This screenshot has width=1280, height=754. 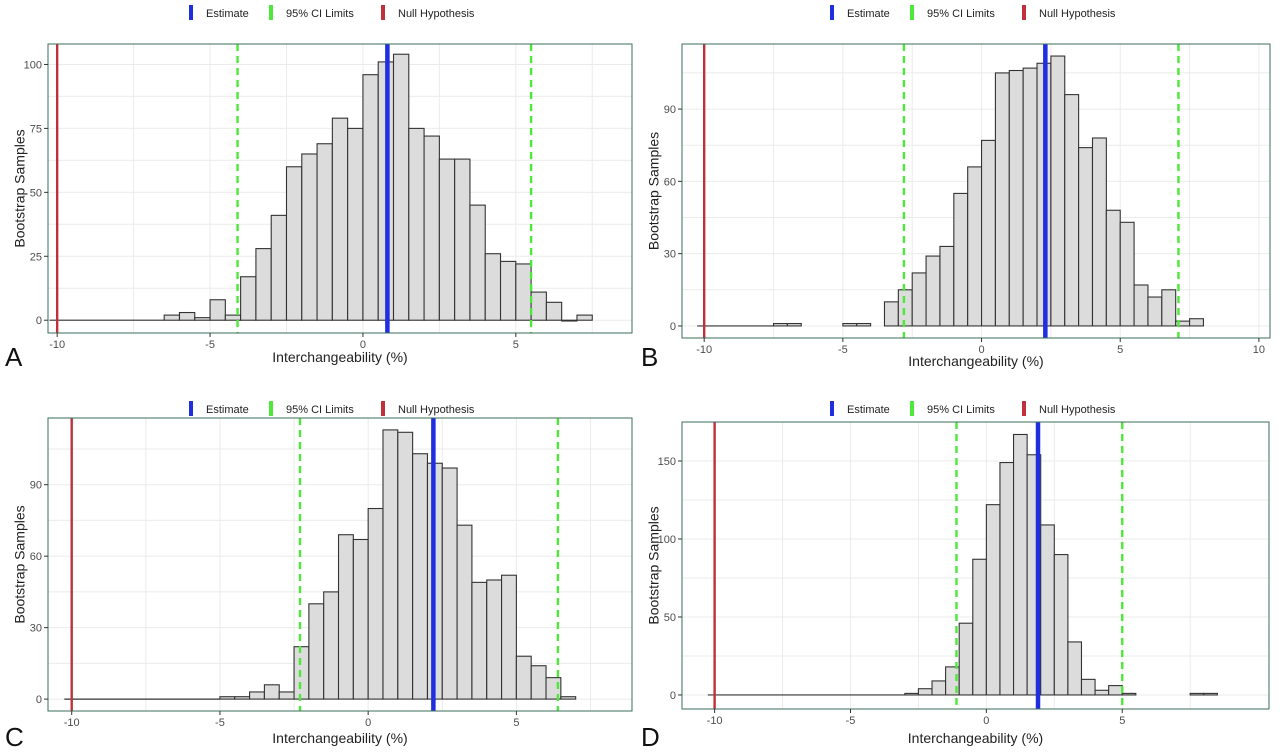 What do you see at coordinates (670, 182) in the screenshot?
I see `y-tick-label: 60` at bounding box center [670, 182].